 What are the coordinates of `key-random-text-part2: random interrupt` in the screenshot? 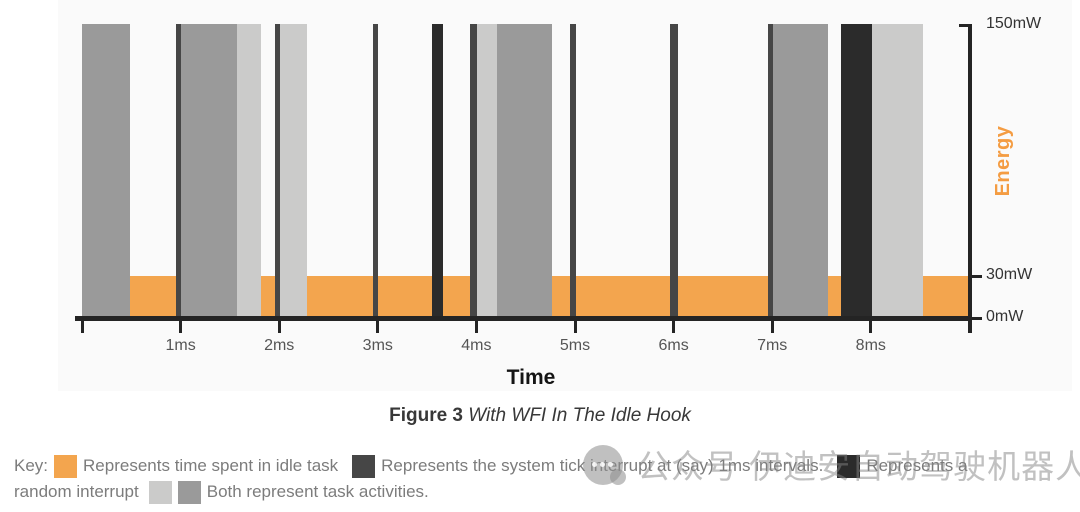 It's located at (76, 491).